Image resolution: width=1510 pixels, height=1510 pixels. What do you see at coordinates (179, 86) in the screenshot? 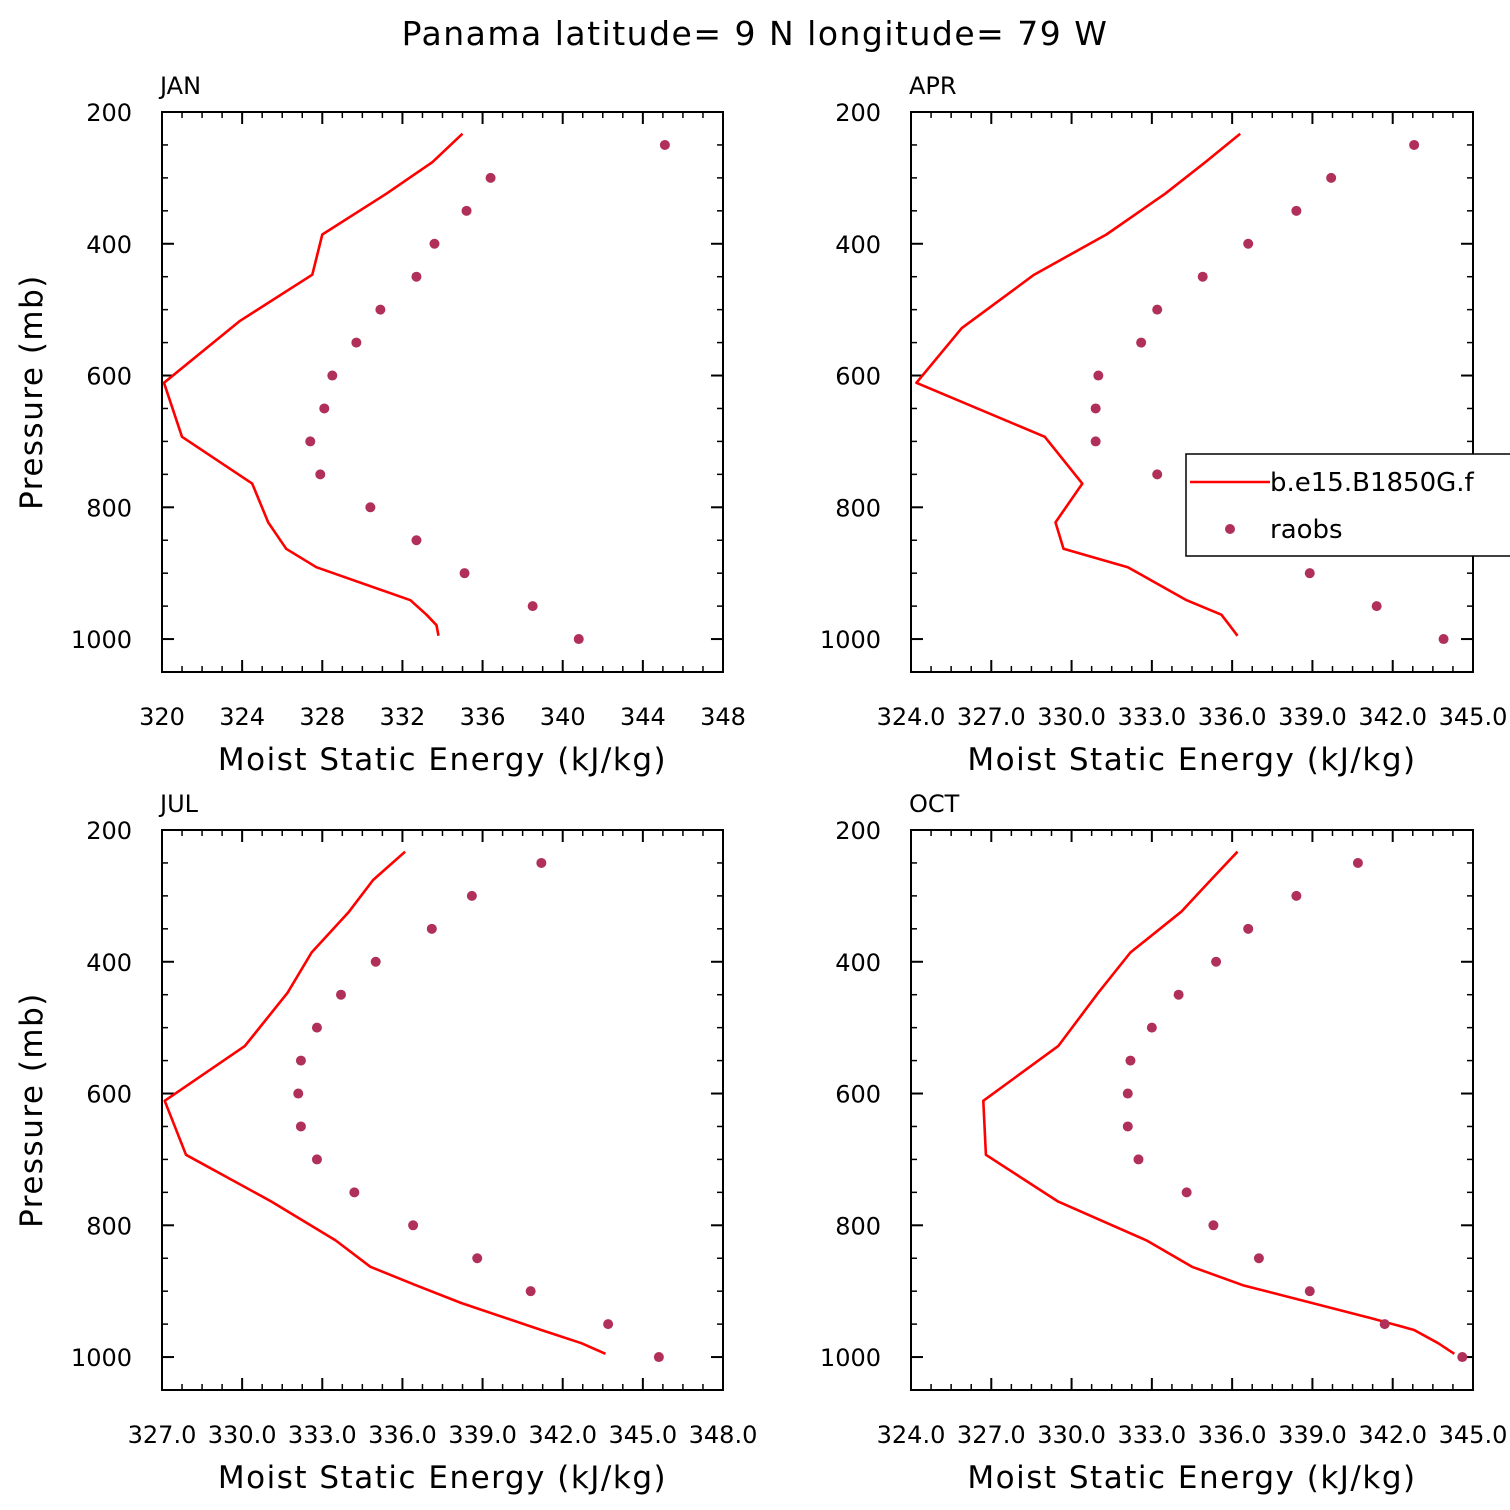
I see `panel-title: JAN` at bounding box center [179, 86].